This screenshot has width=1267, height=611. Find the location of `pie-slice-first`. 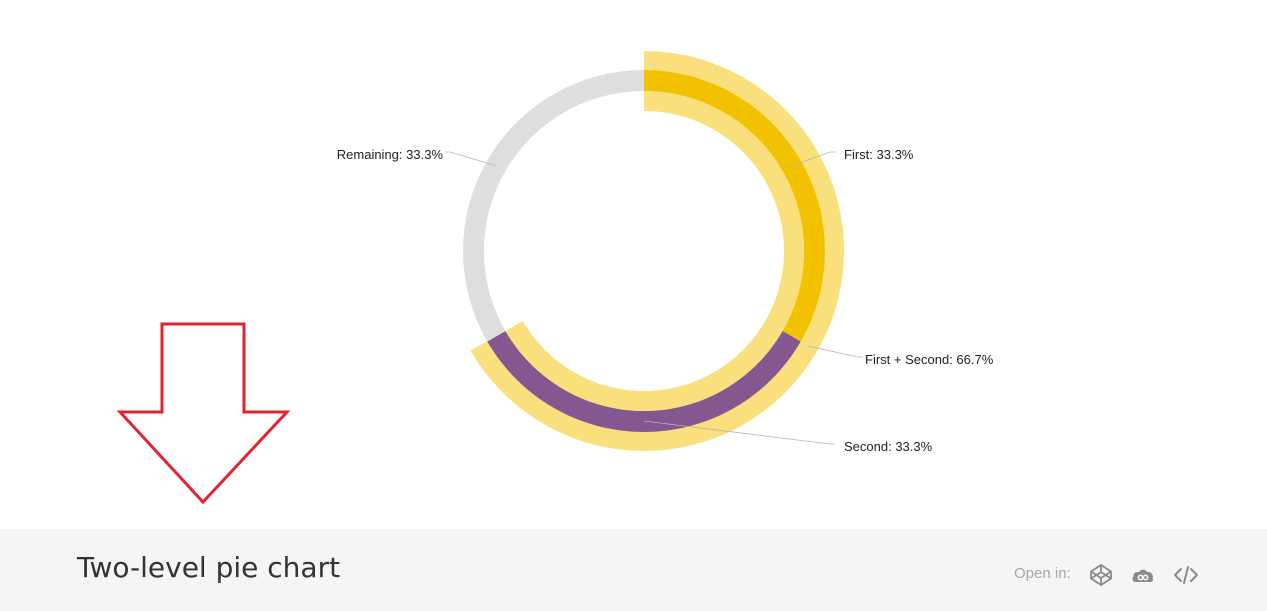

pie-slice-first is located at coordinates (734, 206).